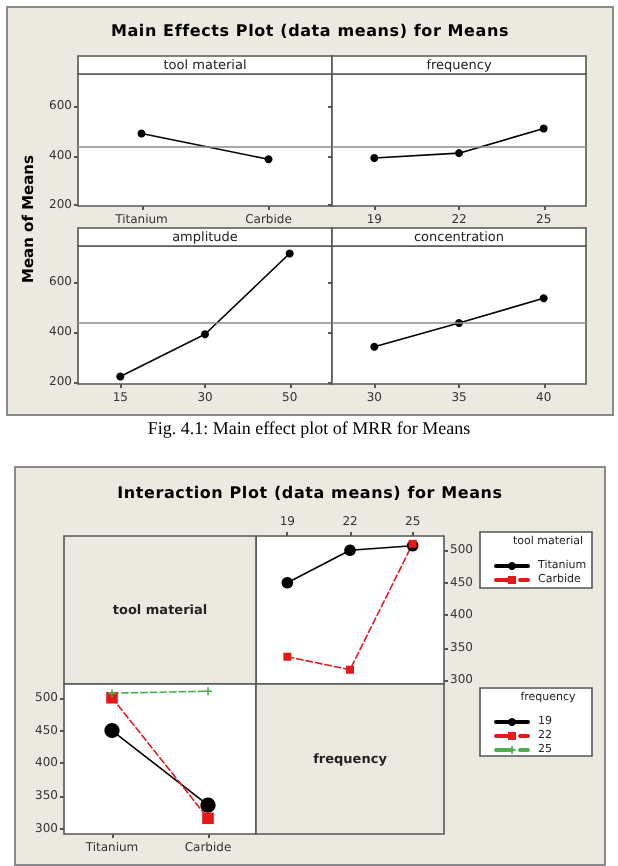  I want to click on caption: Fig. 4.1: Main effect plot of MRR for Means, so click(309, 428).